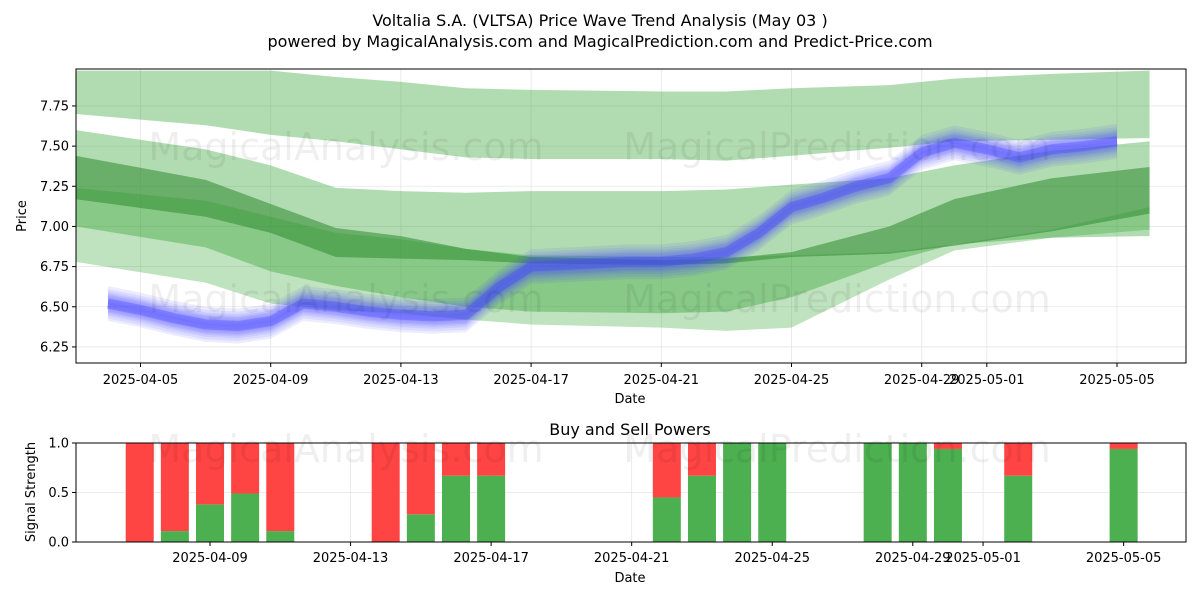 This screenshot has width=1200, height=600. What do you see at coordinates (837, 449) in the screenshot?
I see `watermark-signal-right: MagicalPrediction.com` at bounding box center [837, 449].